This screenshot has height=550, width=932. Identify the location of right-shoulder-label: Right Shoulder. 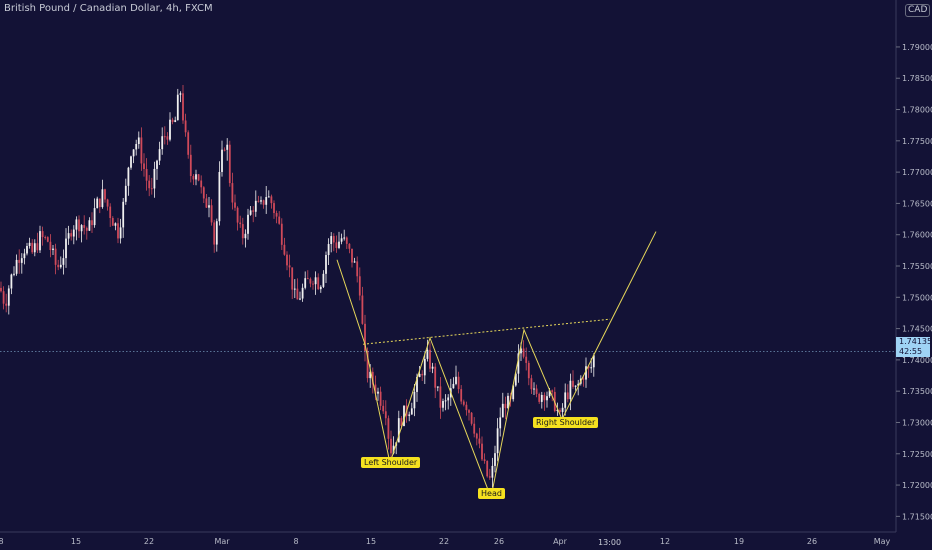
(566, 422).